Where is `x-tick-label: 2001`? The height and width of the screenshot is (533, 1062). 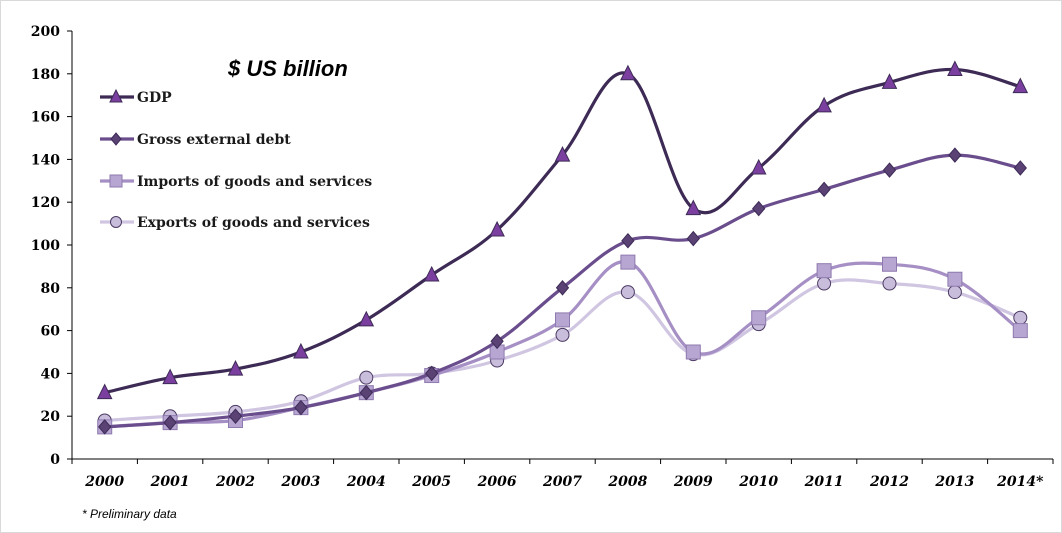
x-tick-label: 2001 is located at coordinates (170, 482).